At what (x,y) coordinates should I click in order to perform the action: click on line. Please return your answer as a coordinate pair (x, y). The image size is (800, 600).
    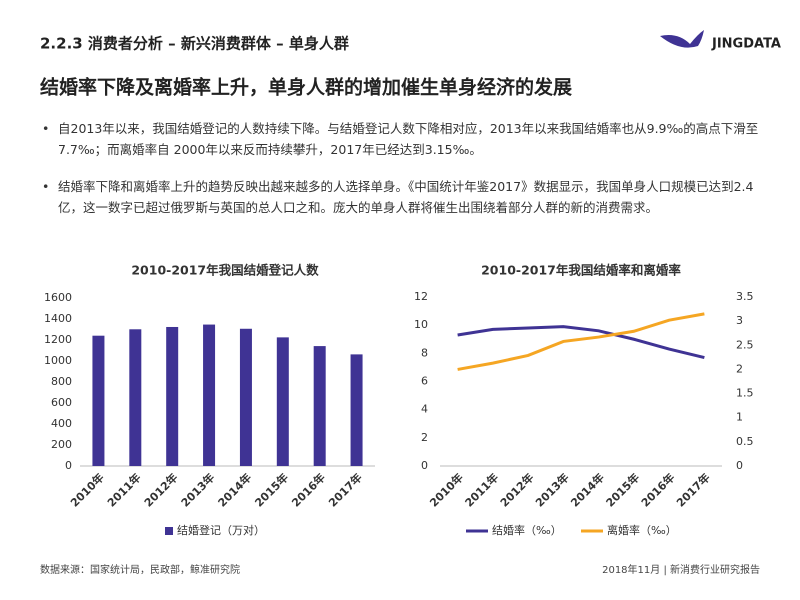
    Looking at the image, I should click on (581, 342).